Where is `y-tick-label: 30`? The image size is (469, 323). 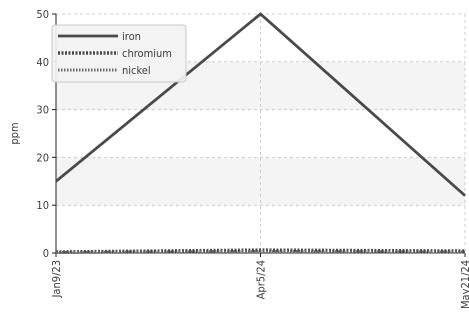 y-tick-label: 30 is located at coordinates (42, 110).